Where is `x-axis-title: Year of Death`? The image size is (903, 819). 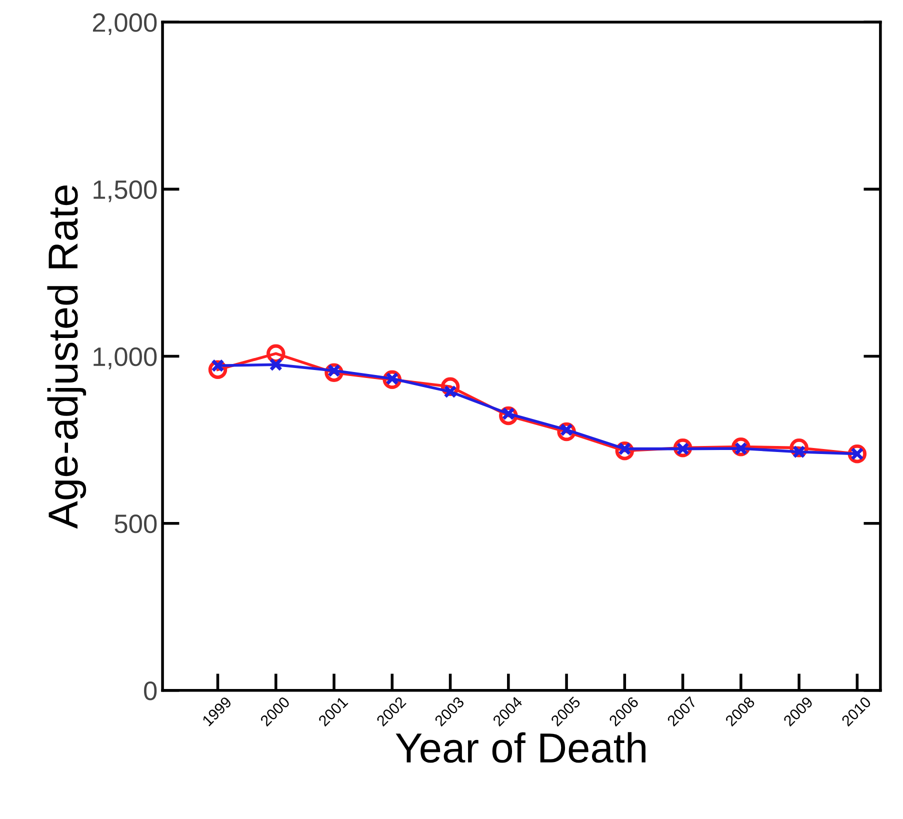
x-axis-title: Year of Death is located at coordinates (521, 747).